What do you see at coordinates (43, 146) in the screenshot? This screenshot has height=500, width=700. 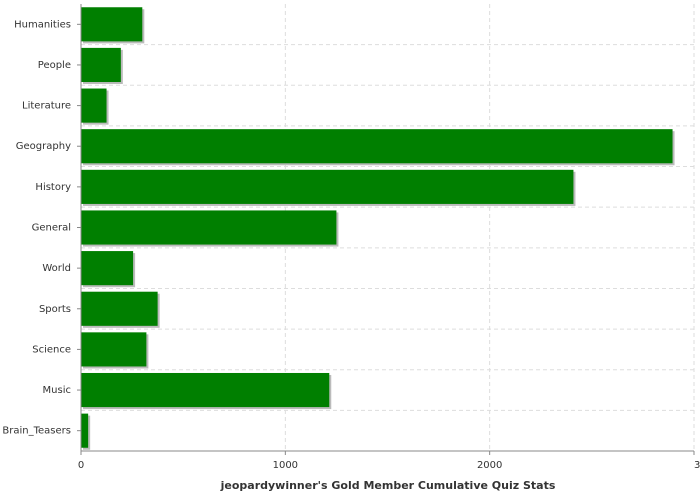 I see `y-tick-label: Geography` at bounding box center [43, 146].